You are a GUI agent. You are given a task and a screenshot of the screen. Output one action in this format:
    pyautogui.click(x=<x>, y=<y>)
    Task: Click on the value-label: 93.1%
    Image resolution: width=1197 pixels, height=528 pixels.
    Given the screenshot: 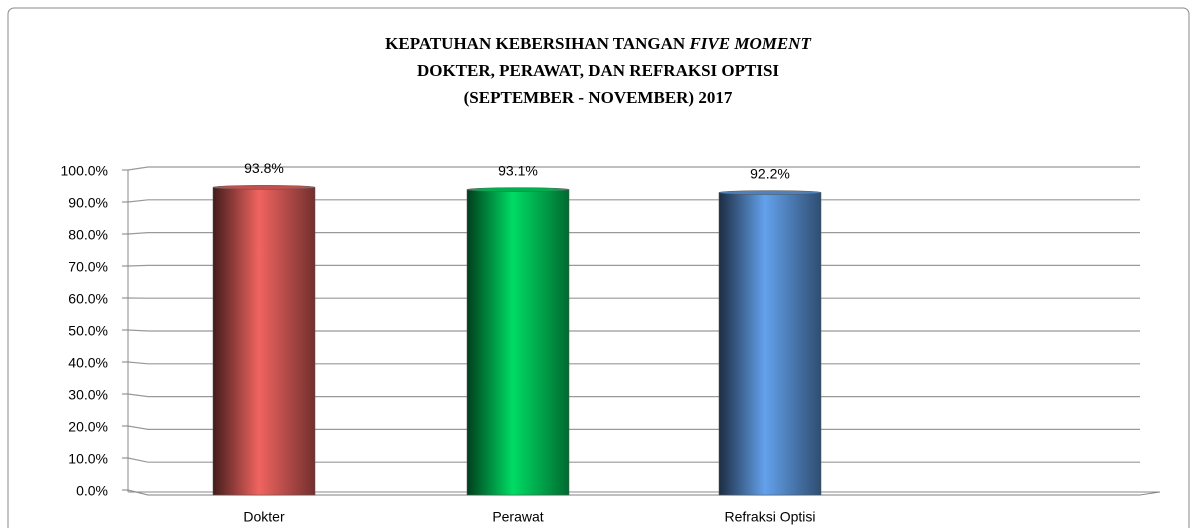 What is the action you would take?
    pyautogui.click(x=518, y=170)
    